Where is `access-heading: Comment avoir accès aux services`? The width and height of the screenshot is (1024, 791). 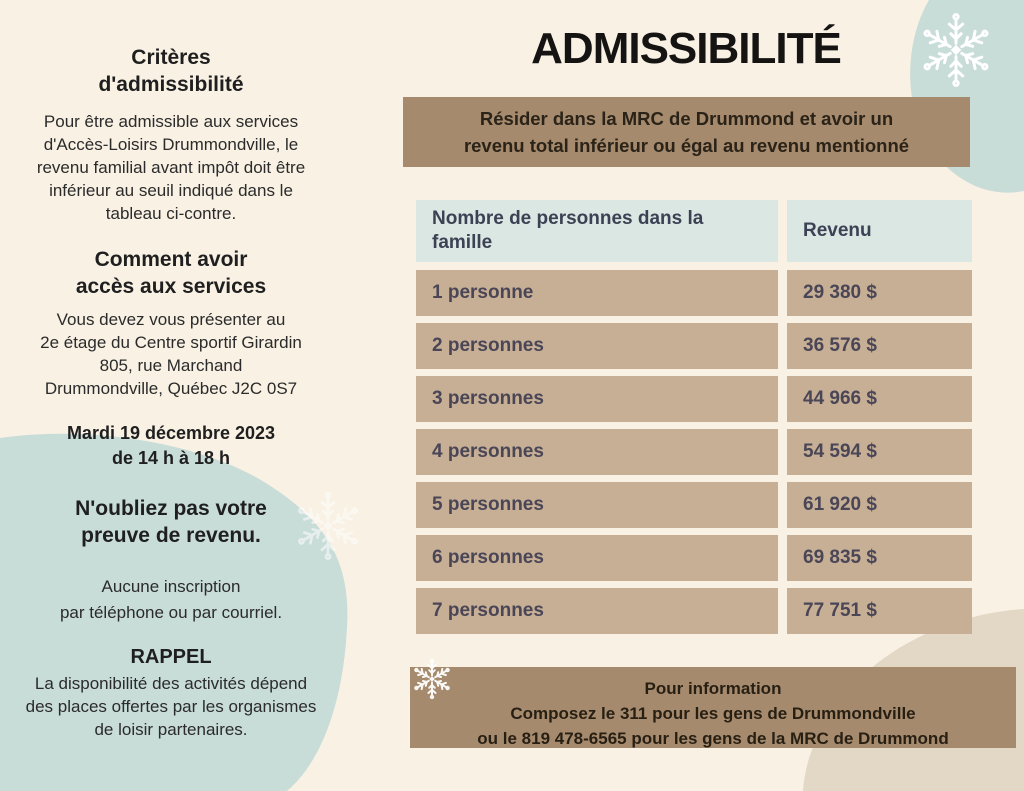 access-heading: Comment avoir accès aux services is located at coordinates (171, 273).